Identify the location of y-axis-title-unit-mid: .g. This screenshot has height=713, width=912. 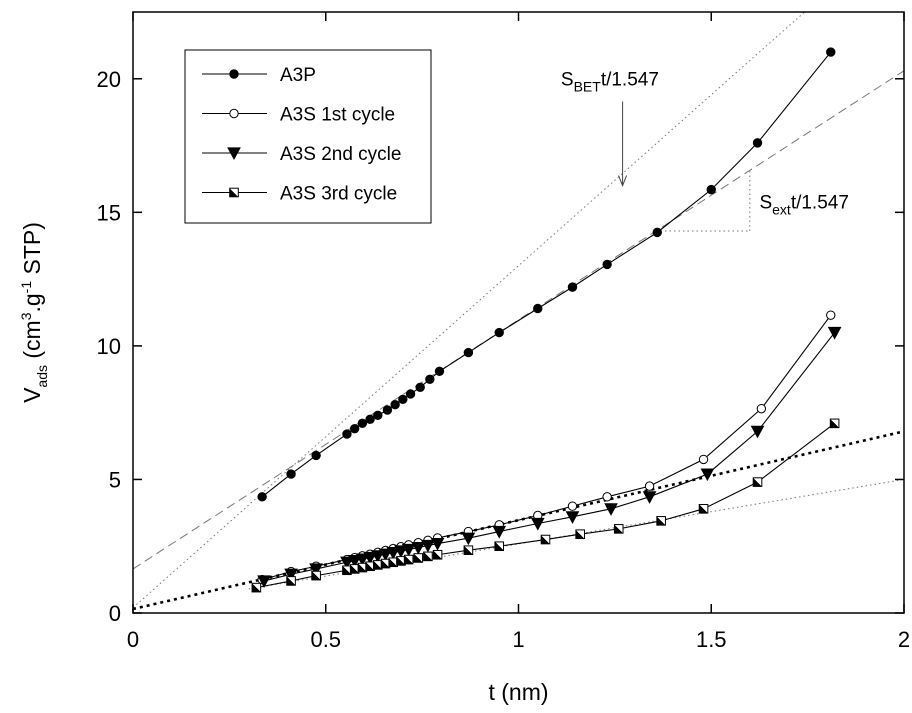
(32, 302).